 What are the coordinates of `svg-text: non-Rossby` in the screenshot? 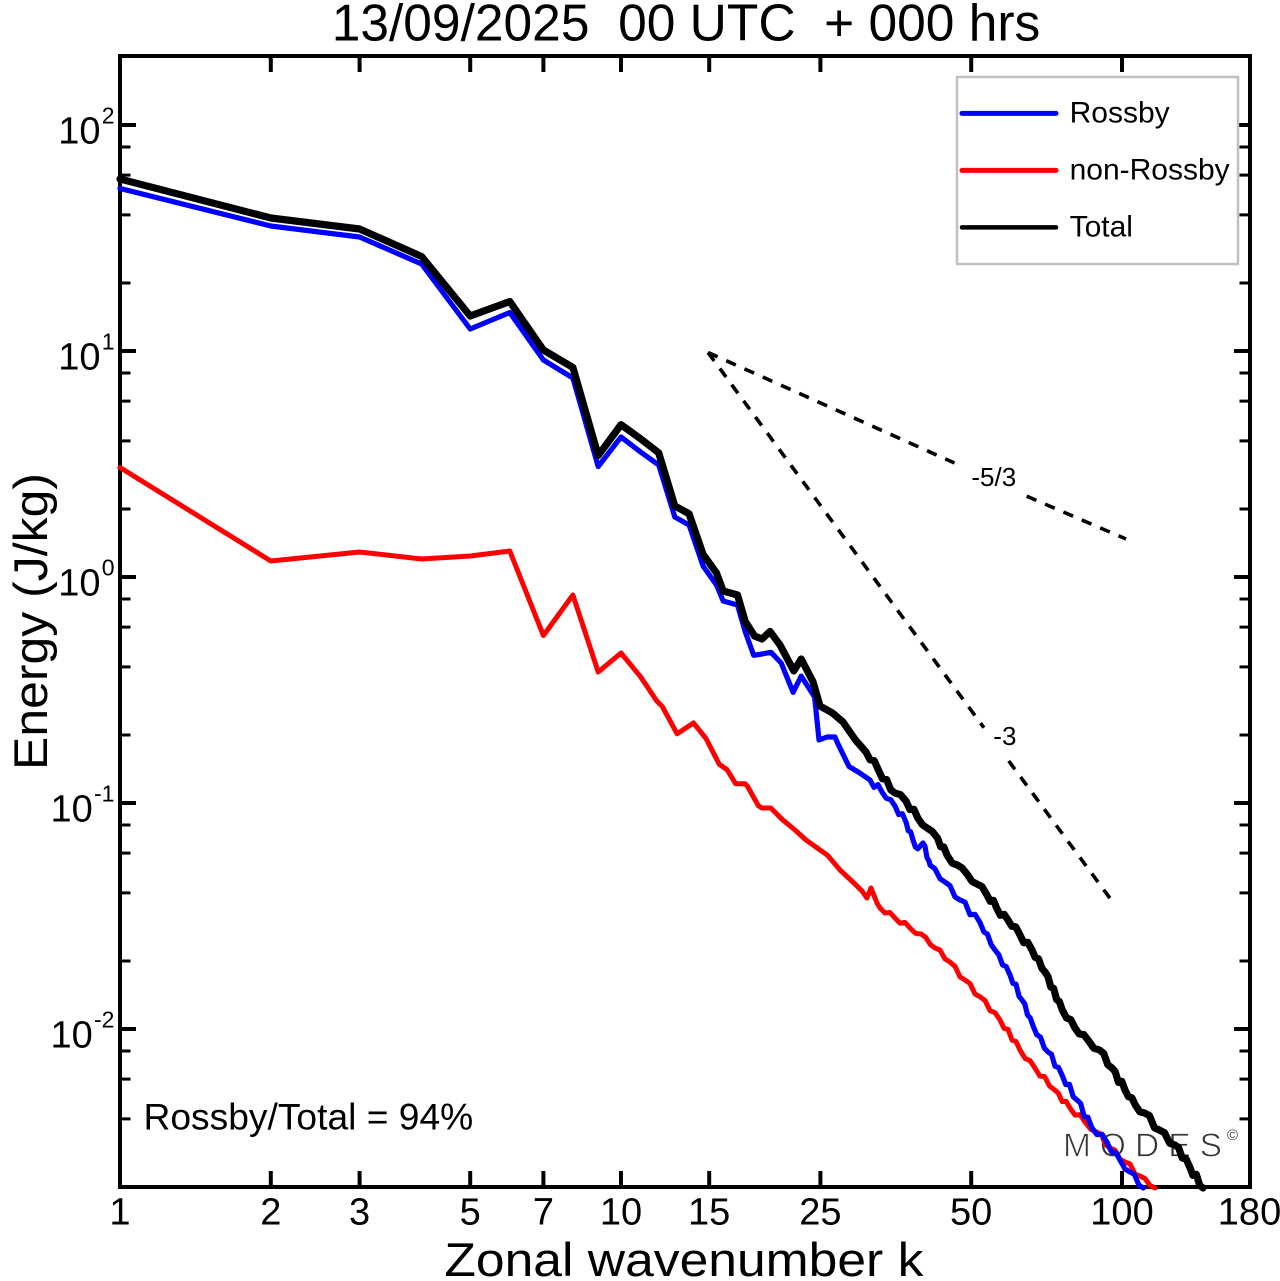 It's located at (1150, 169).